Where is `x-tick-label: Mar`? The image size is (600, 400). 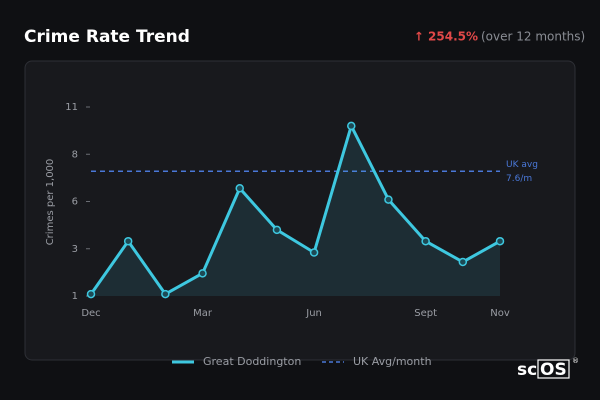 x-tick-label: Mar is located at coordinates (203, 313).